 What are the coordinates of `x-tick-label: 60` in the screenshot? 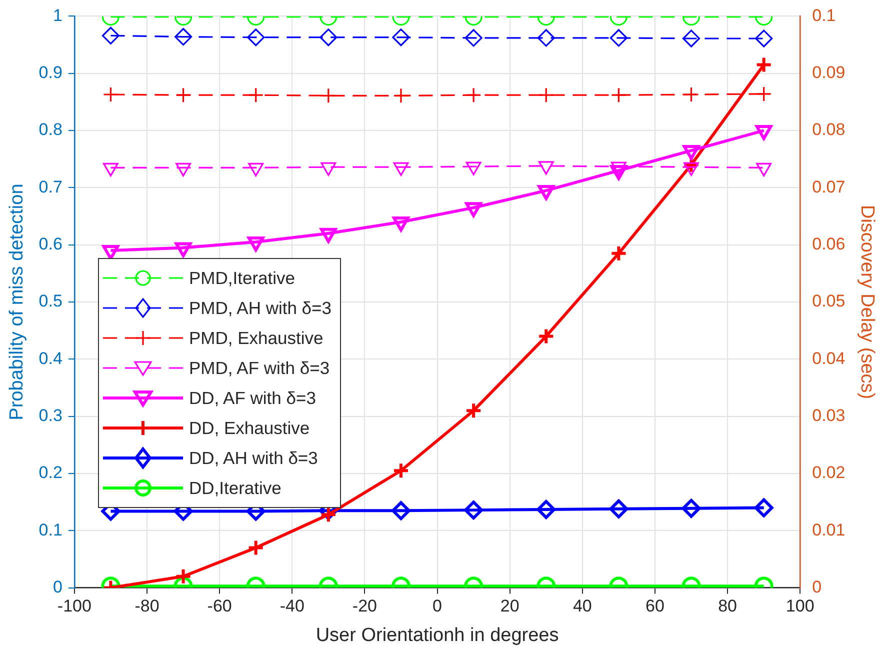 It's located at (655, 606).